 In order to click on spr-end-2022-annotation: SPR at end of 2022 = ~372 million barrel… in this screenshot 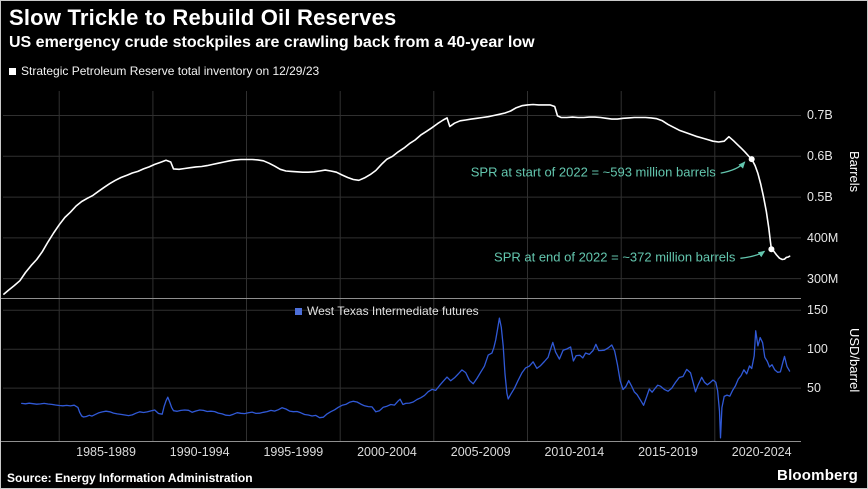, I will do `click(615, 257)`.